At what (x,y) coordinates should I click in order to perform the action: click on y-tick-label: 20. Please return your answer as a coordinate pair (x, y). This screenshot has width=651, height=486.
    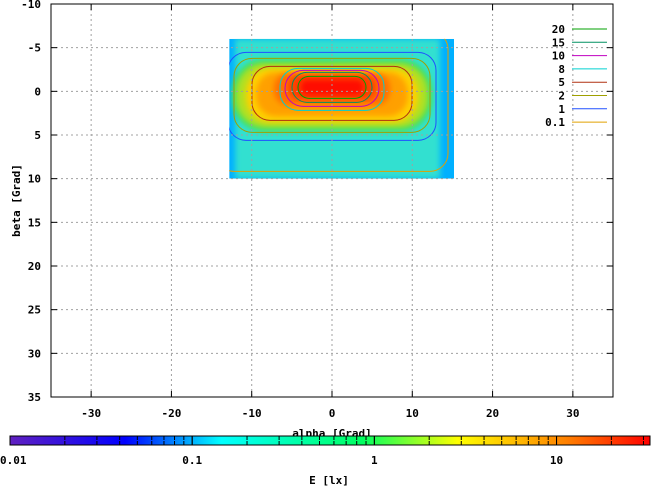
    Looking at the image, I should click on (34, 266).